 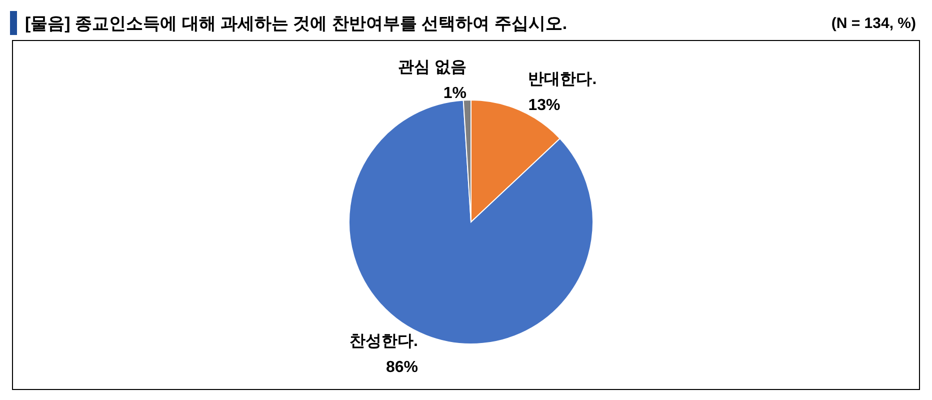 What do you see at coordinates (562, 79) in the screenshot?
I see `slice-label: 반대한다.` at bounding box center [562, 79].